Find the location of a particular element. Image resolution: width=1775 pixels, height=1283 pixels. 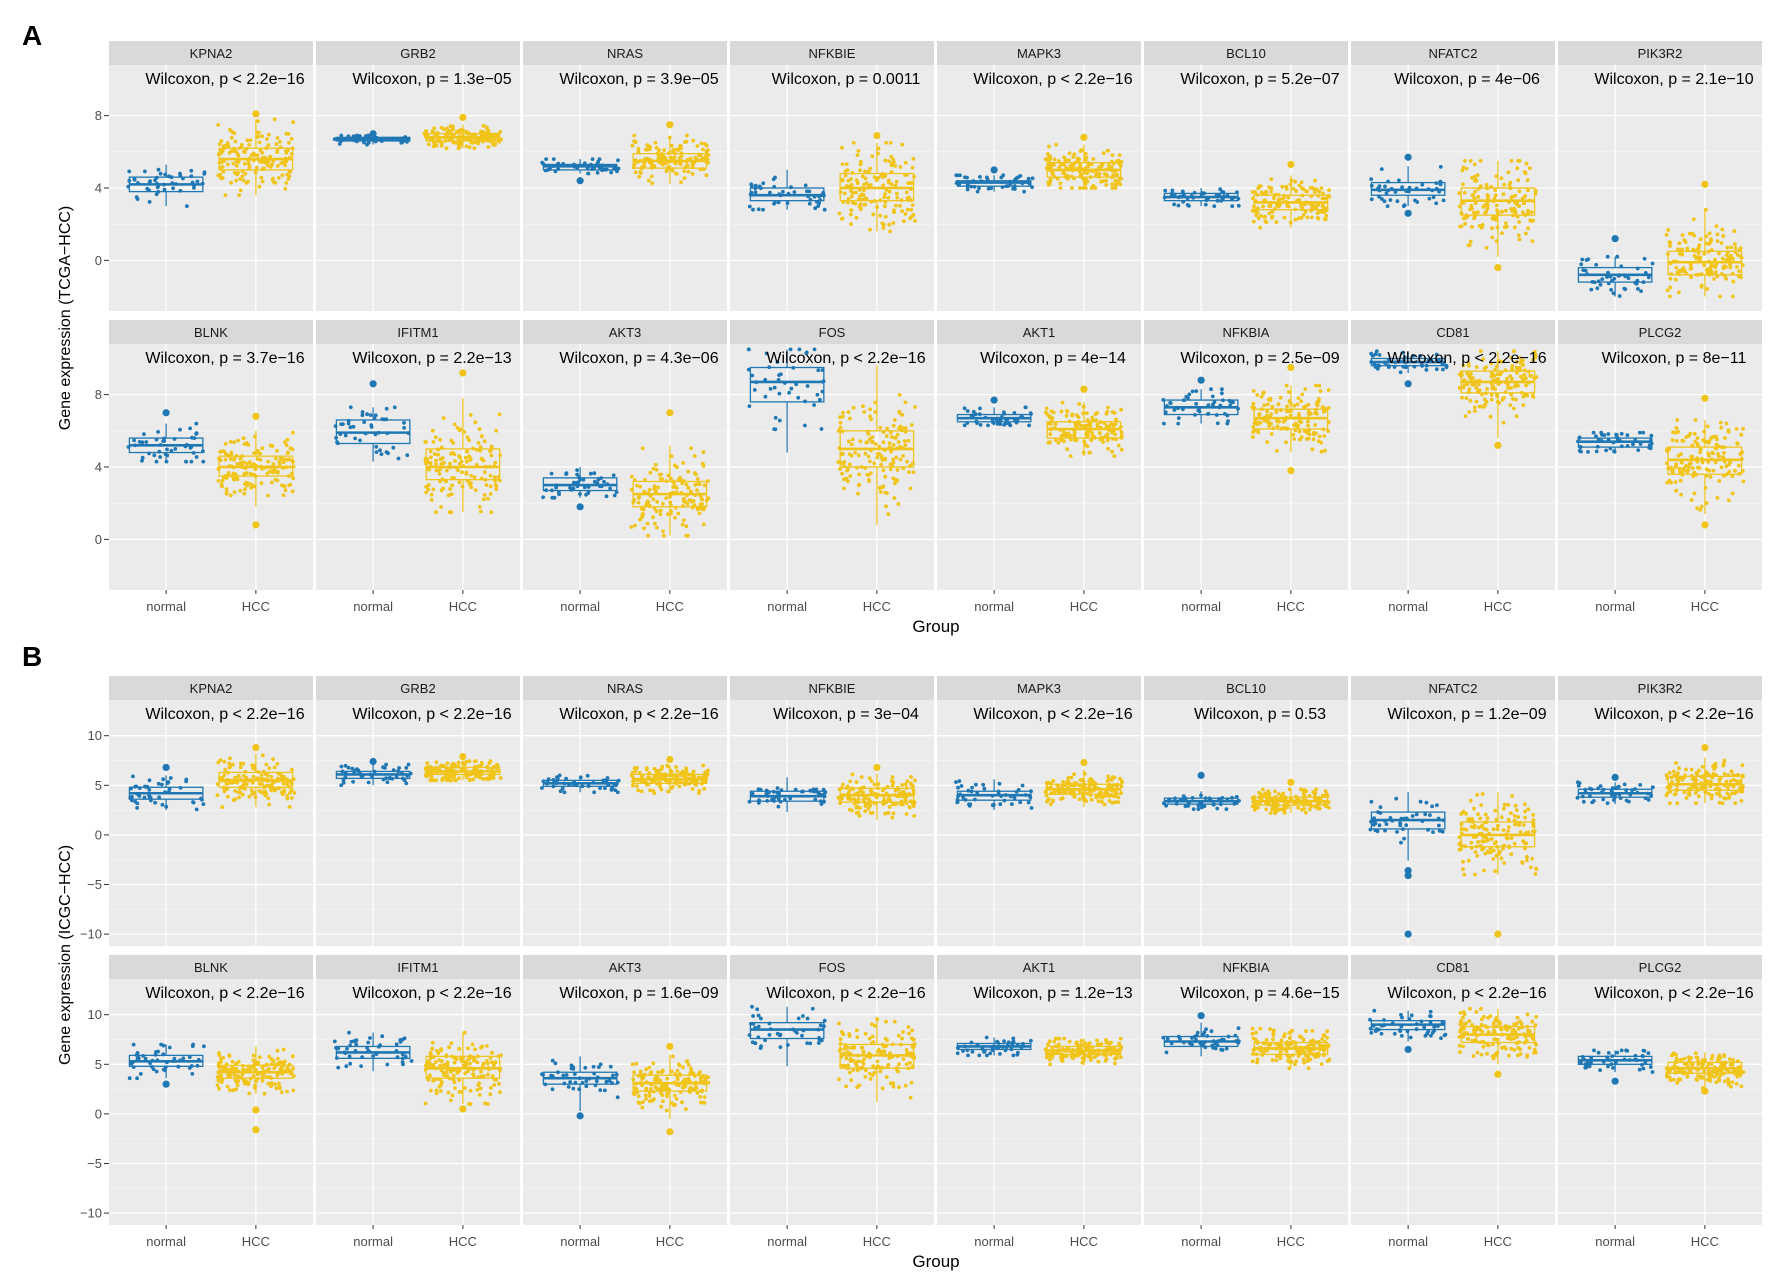

normal-points is located at coordinates (166, 442).